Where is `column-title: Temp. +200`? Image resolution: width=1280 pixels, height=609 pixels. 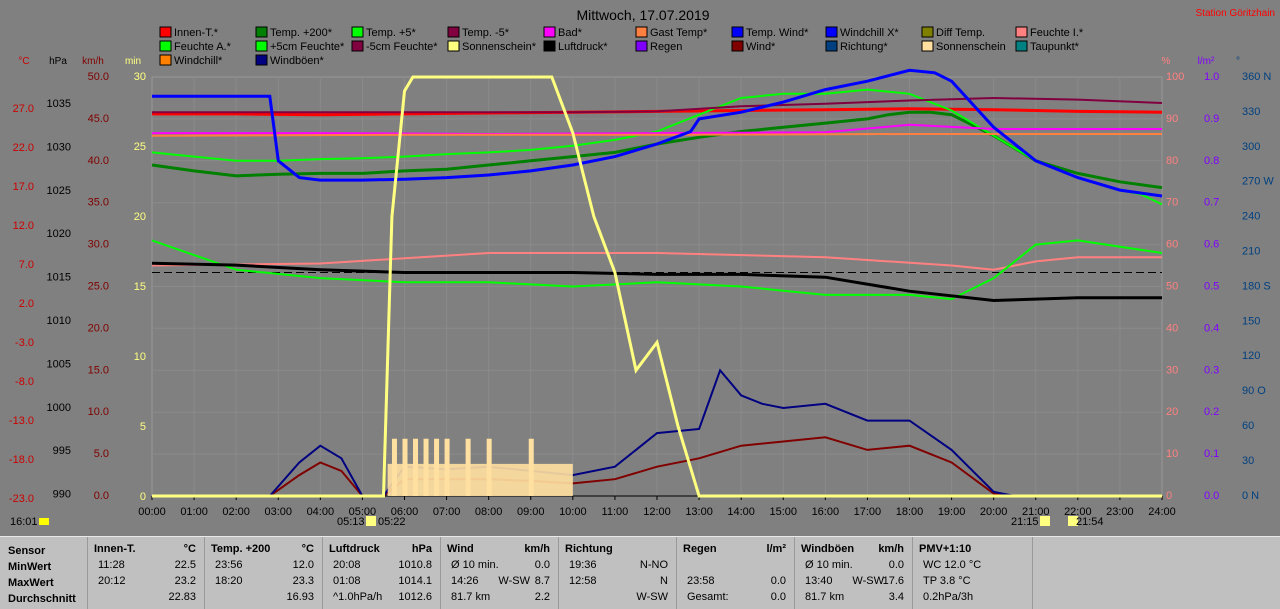
column-title: Temp. +200 is located at coordinates (241, 549).